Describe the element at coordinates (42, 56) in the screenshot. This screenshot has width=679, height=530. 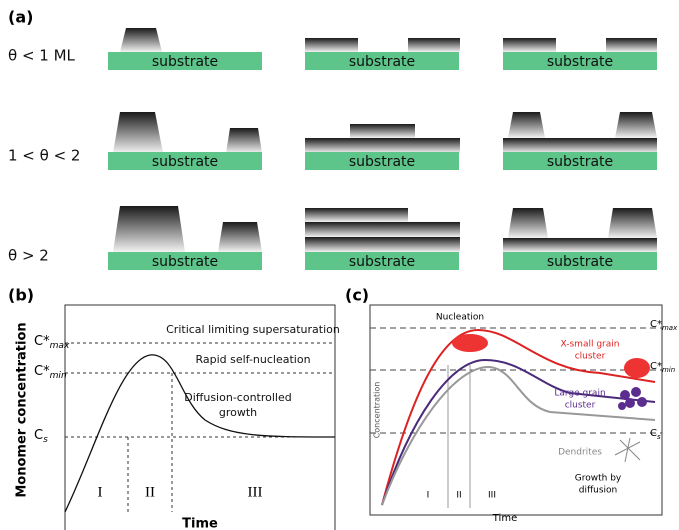
I see `row-label: θ < 1 ML` at that location.